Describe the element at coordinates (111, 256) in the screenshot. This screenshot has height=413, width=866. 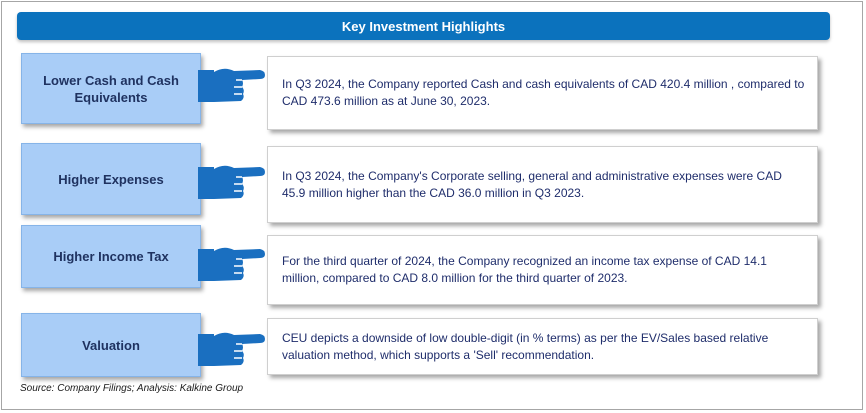
I see `highlight-label-income-tax: Higher Income Tax` at that location.